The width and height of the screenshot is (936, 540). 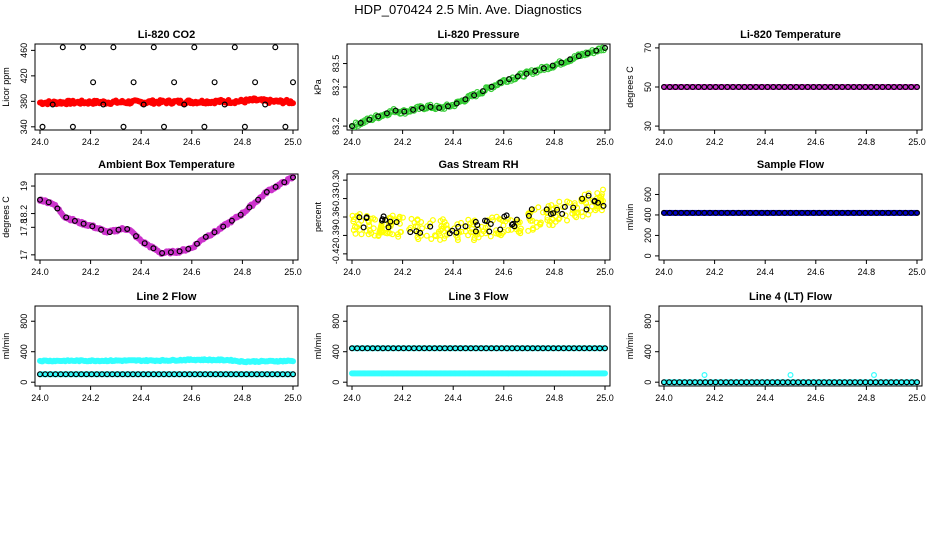 I want to click on y-tick-label: 50, so click(x=648, y=87).